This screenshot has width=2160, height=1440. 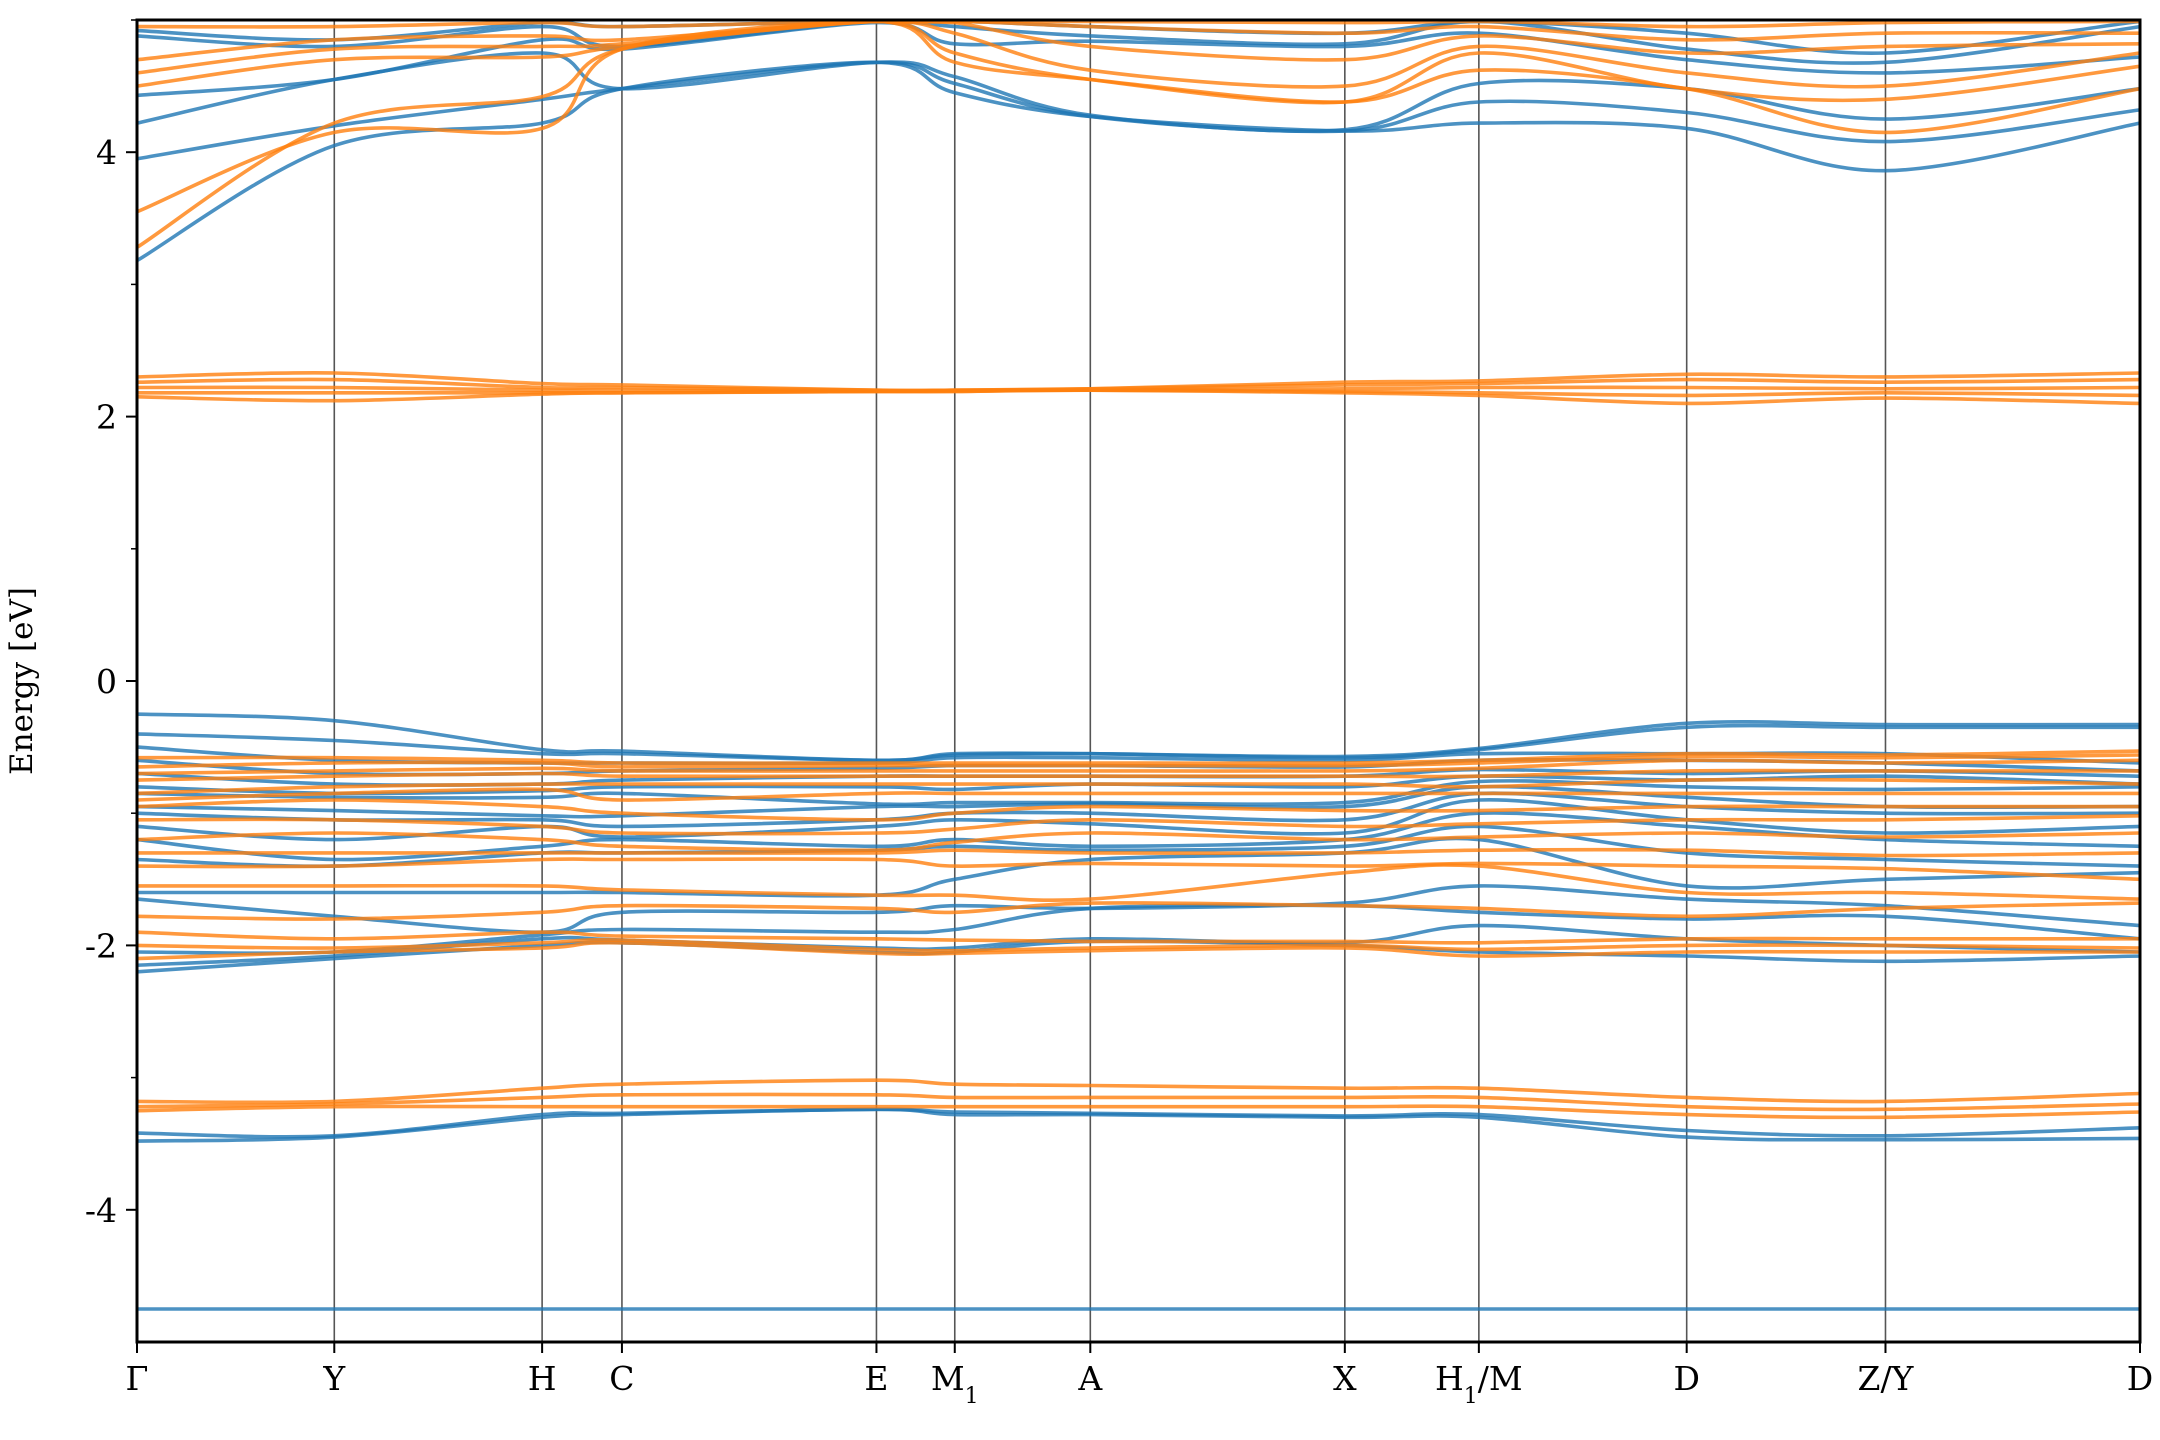 What do you see at coordinates (1090, 1378) in the screenshot?
I see `x-tick-label: A` at bounding box center [1090, 1378].